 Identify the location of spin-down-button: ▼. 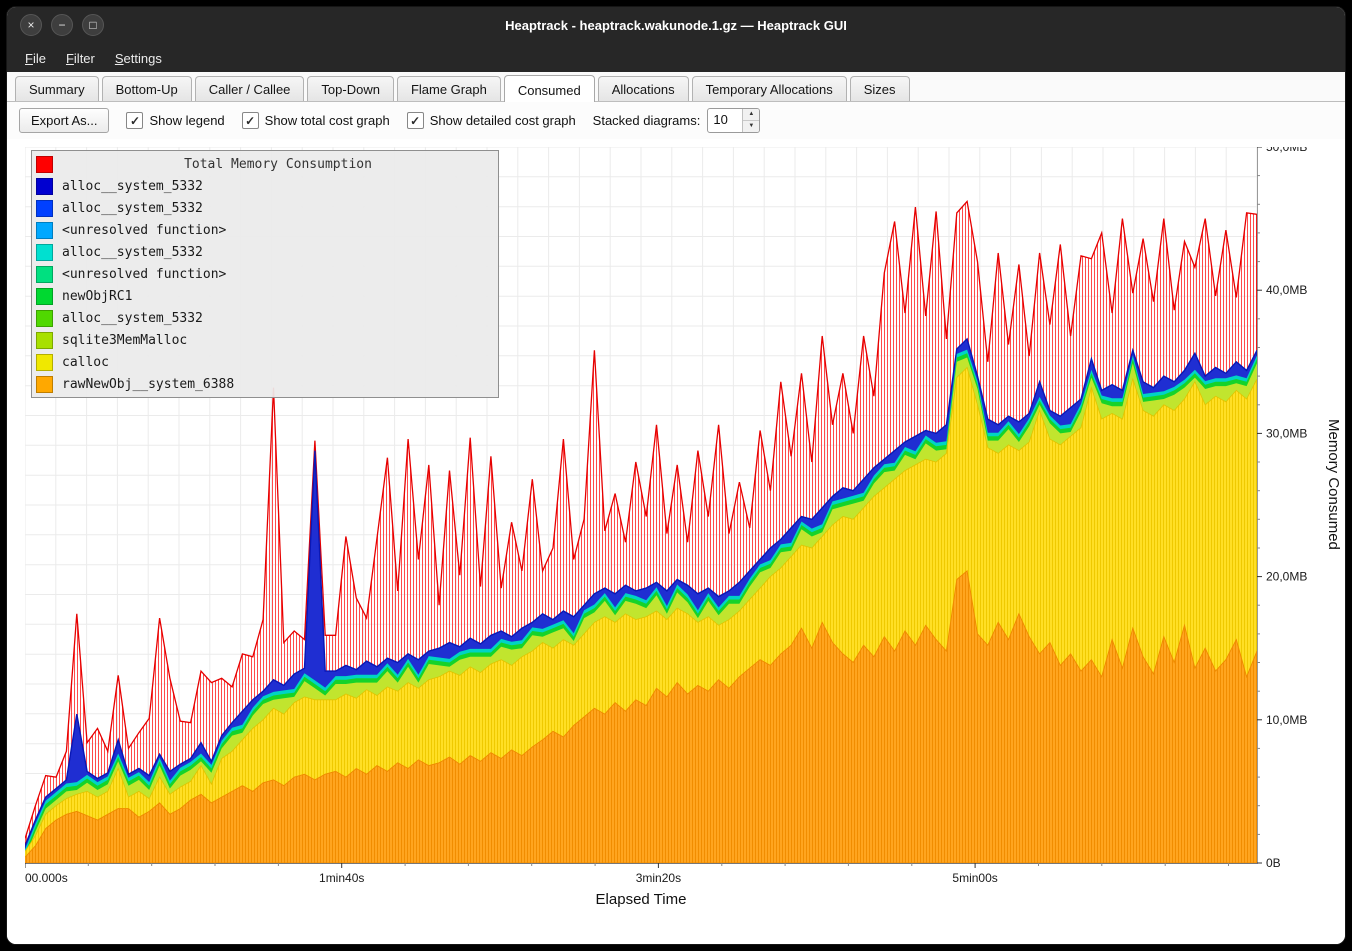
(751, 126).